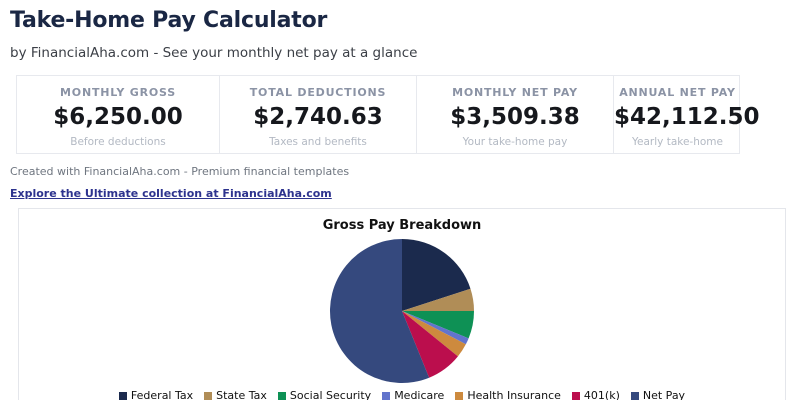 This screenshot has width=800, height=400. Describe the element at coordinates (118, 117) in the screenshot. I see `stat-value: $6,250.00` at that location.